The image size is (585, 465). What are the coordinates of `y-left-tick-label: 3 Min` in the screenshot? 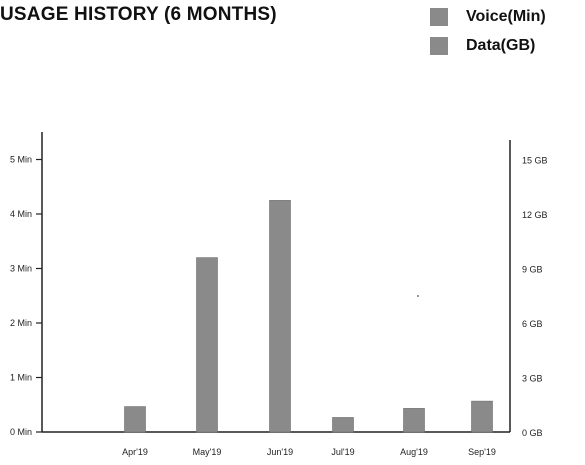 It's located at (21, 269).